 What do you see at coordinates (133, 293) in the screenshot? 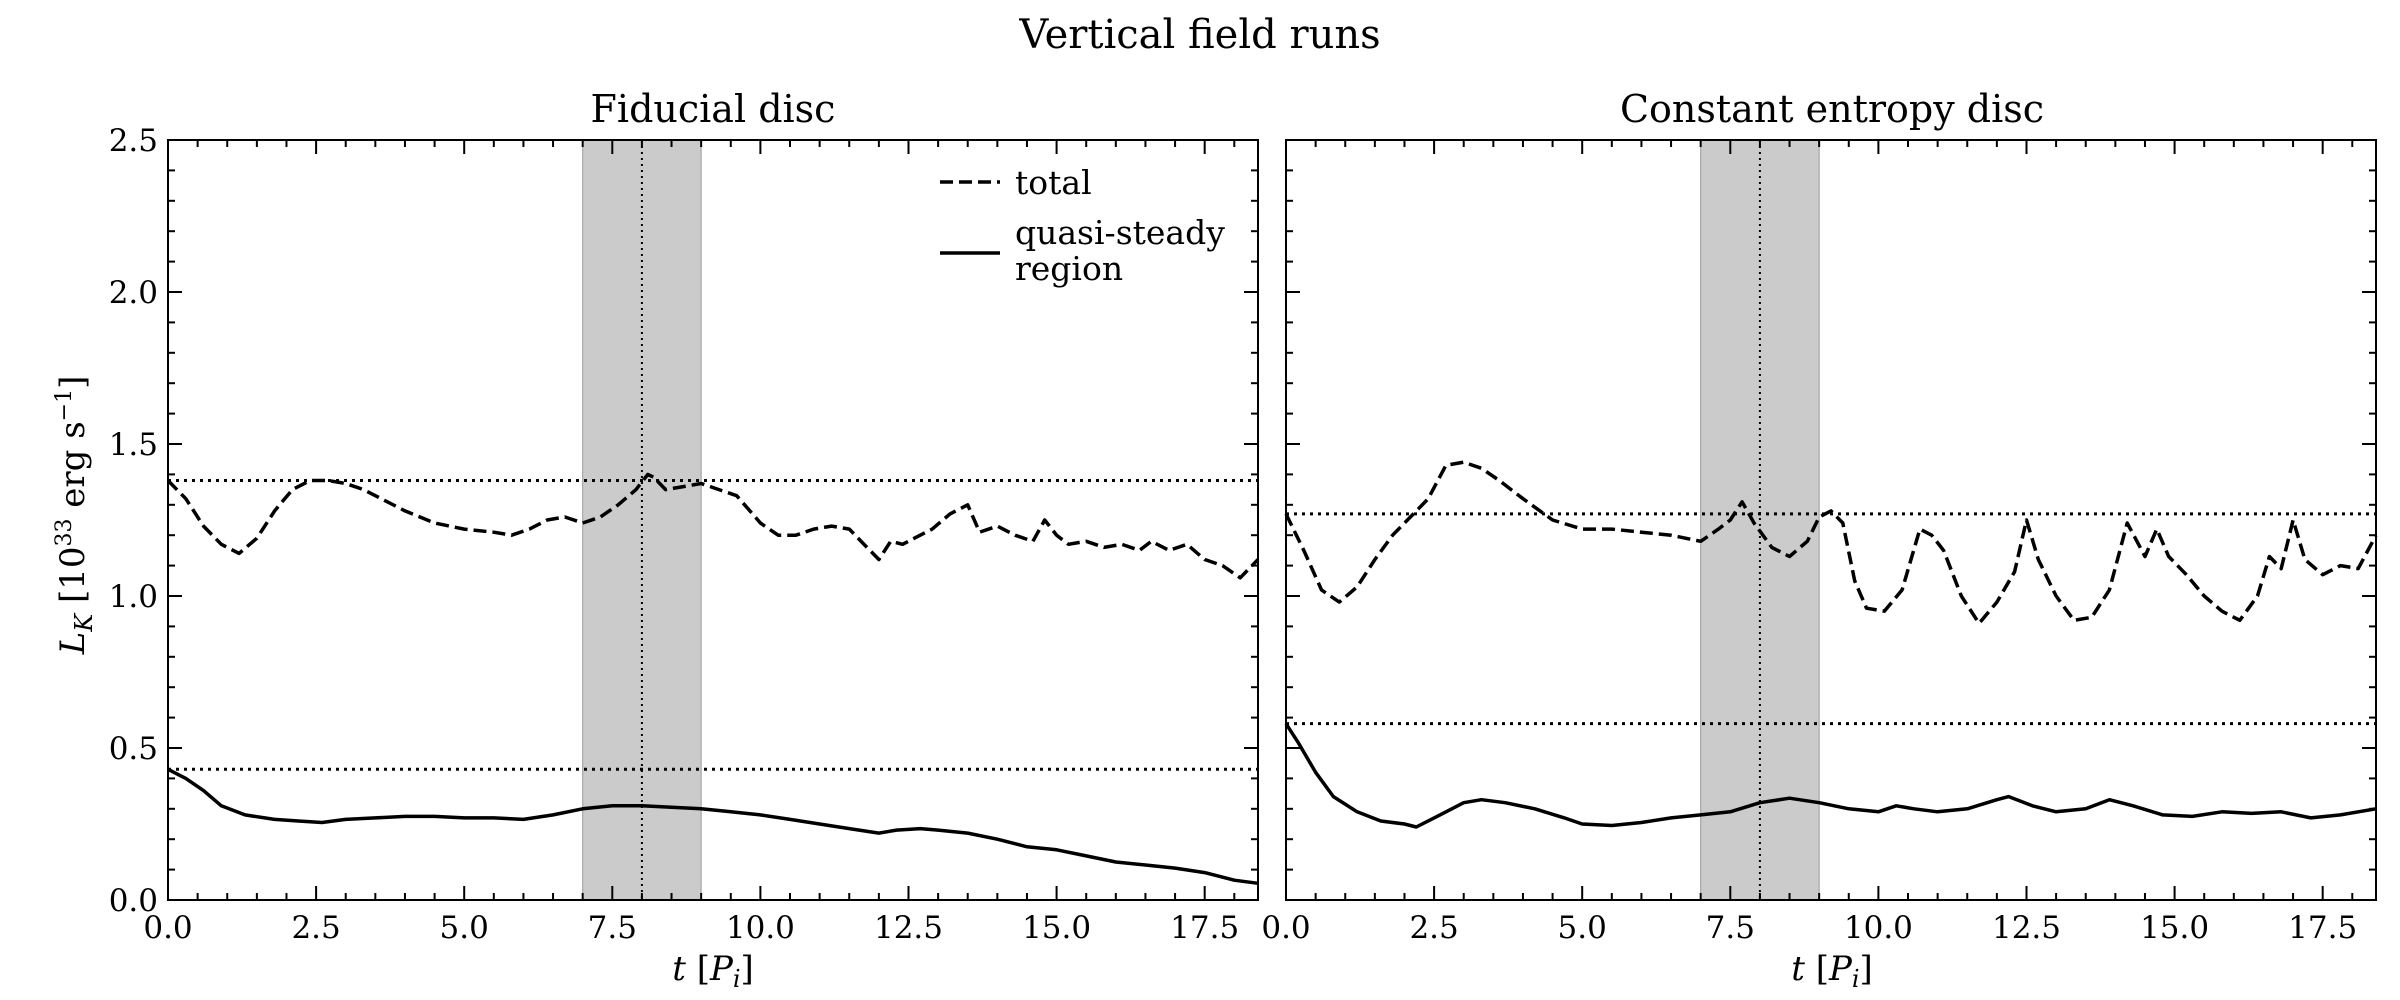
I see `y-tick-label: 2.0` at bounding box center [133, 293].